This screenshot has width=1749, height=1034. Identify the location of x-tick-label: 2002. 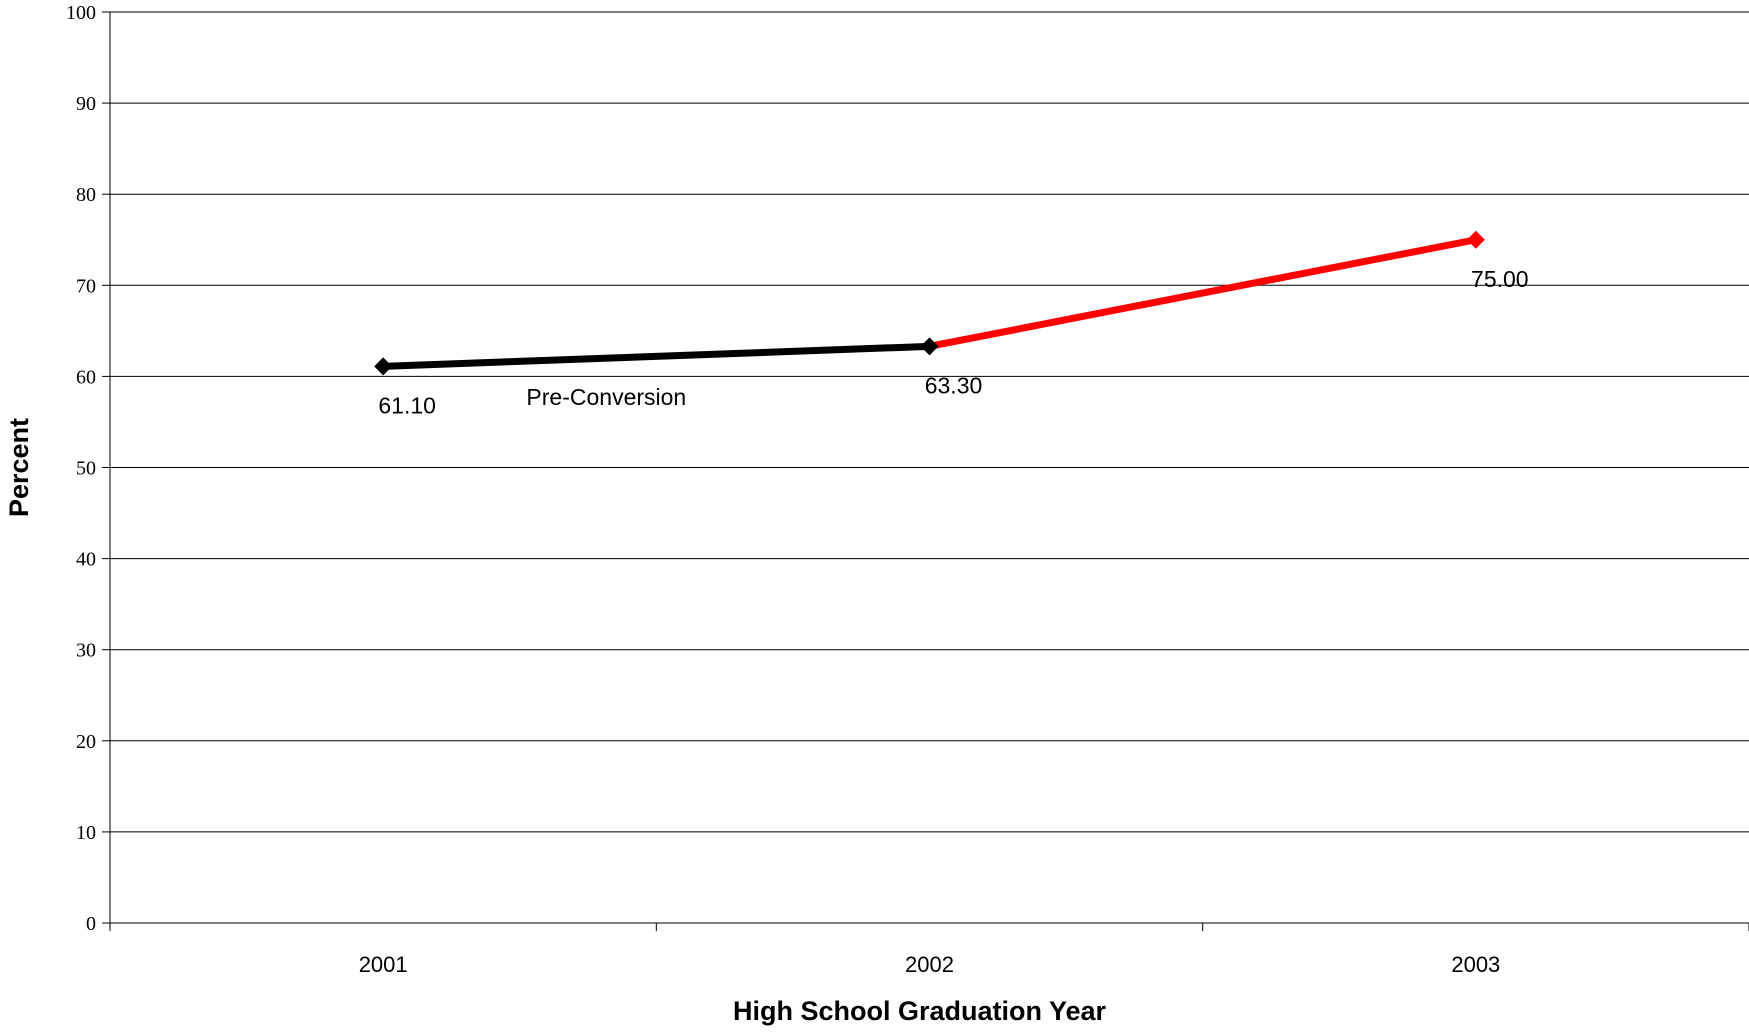
(929, 964).